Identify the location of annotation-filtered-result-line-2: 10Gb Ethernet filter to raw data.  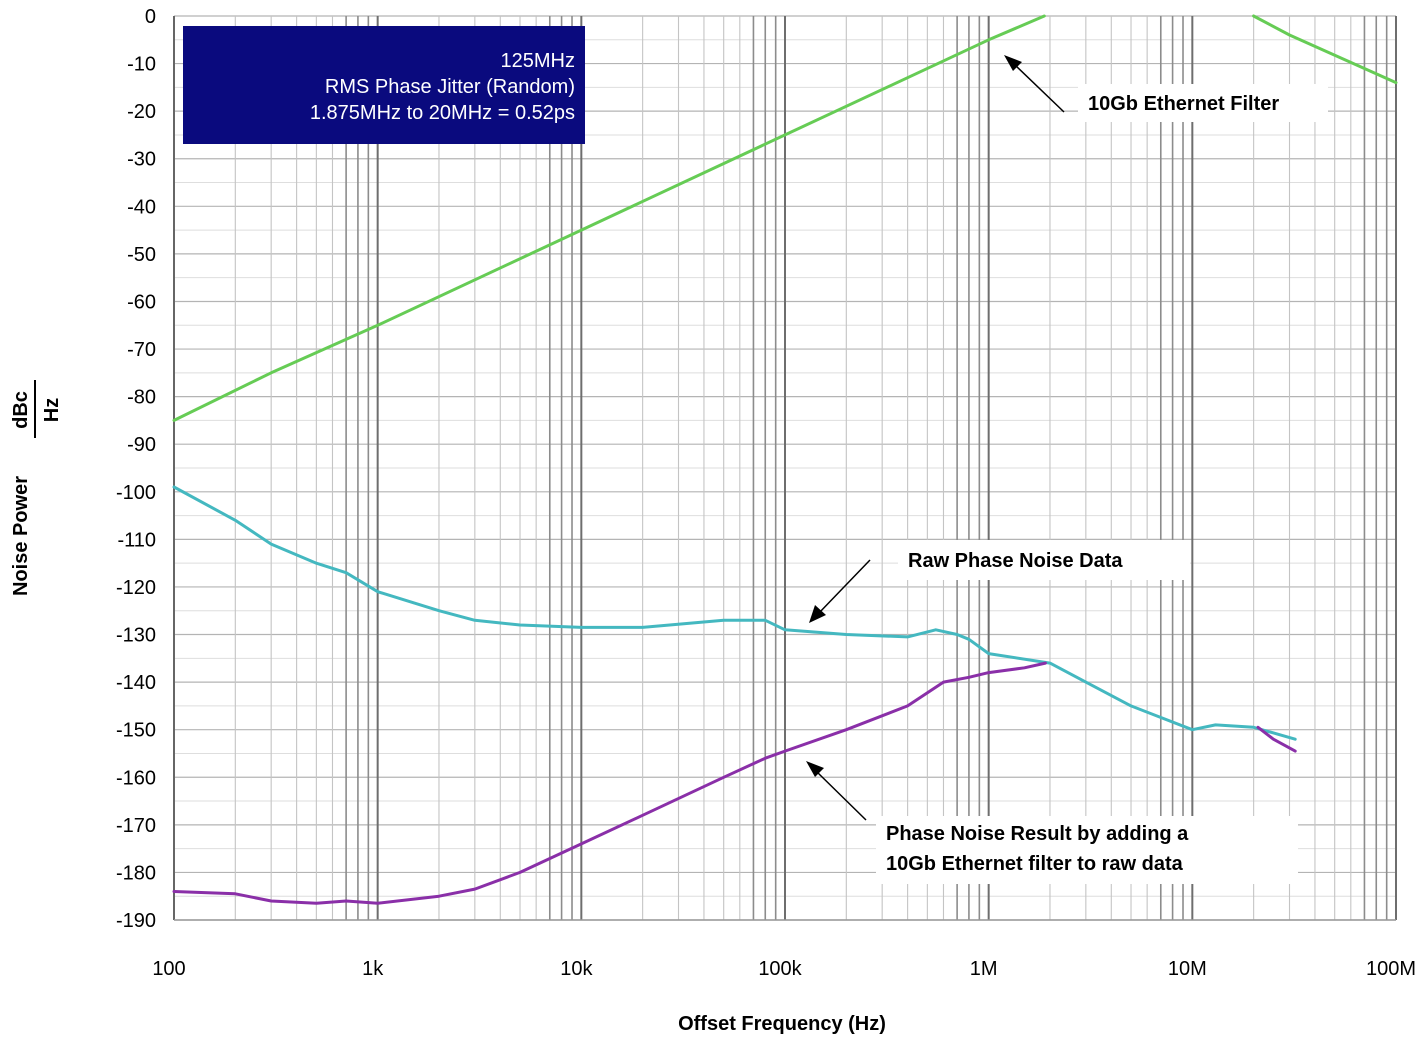
(1035, 864).